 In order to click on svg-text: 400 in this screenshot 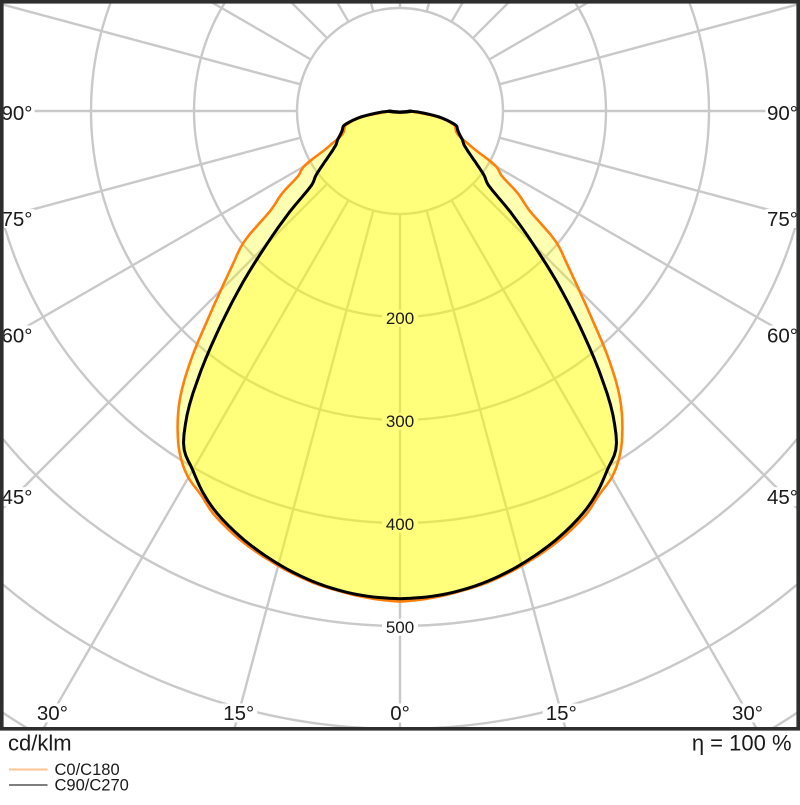, I will do `click(400, 524)`.